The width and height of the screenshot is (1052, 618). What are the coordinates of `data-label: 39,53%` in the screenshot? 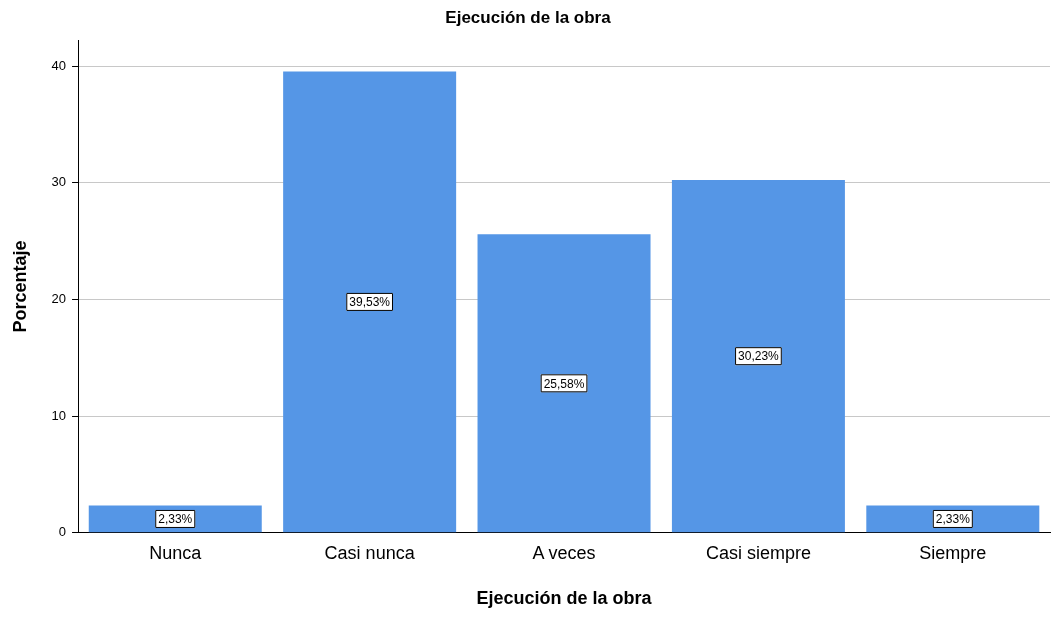 It's located at (370, 302).